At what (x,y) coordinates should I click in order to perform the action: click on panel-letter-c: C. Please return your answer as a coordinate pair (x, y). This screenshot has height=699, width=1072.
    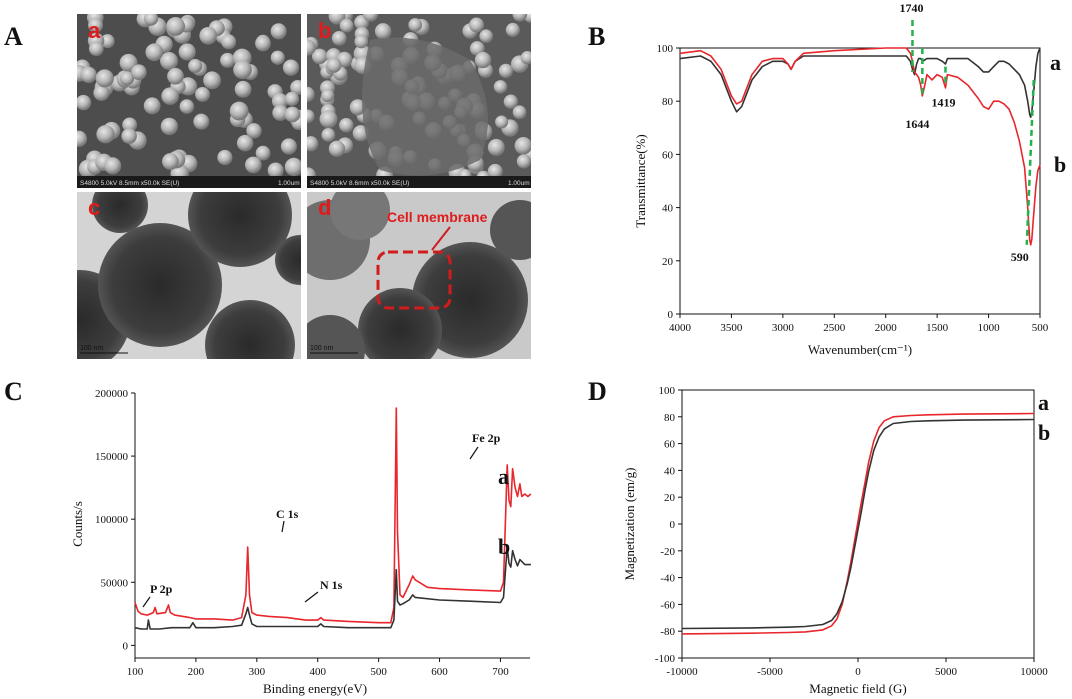
    Looking at the image, I should click on (13, 391).